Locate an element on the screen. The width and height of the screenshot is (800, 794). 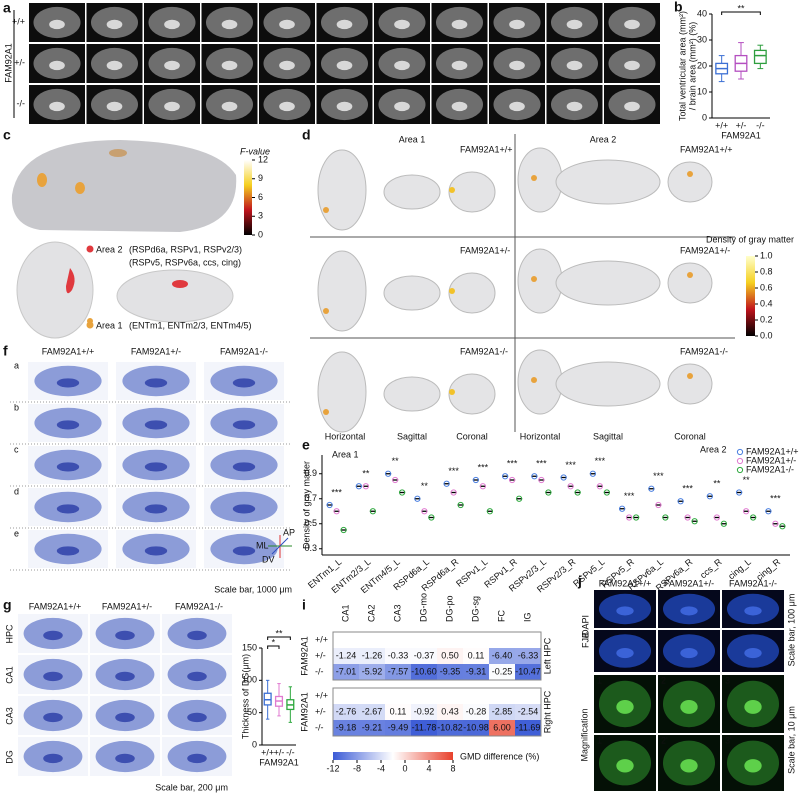
tile-label: 1 is located at coordinates (599, 680).